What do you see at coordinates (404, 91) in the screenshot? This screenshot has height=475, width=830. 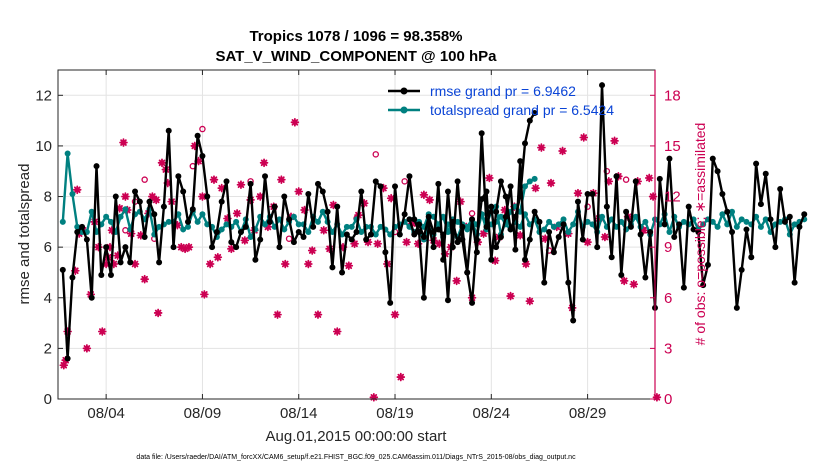 I see `legend-rmse-marker` at bounding box center [404, 91].